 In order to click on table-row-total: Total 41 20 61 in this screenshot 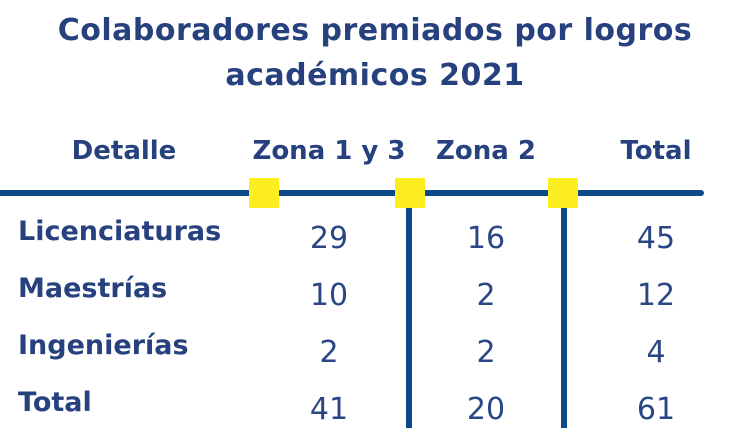, I will do `click(375, 402)`.